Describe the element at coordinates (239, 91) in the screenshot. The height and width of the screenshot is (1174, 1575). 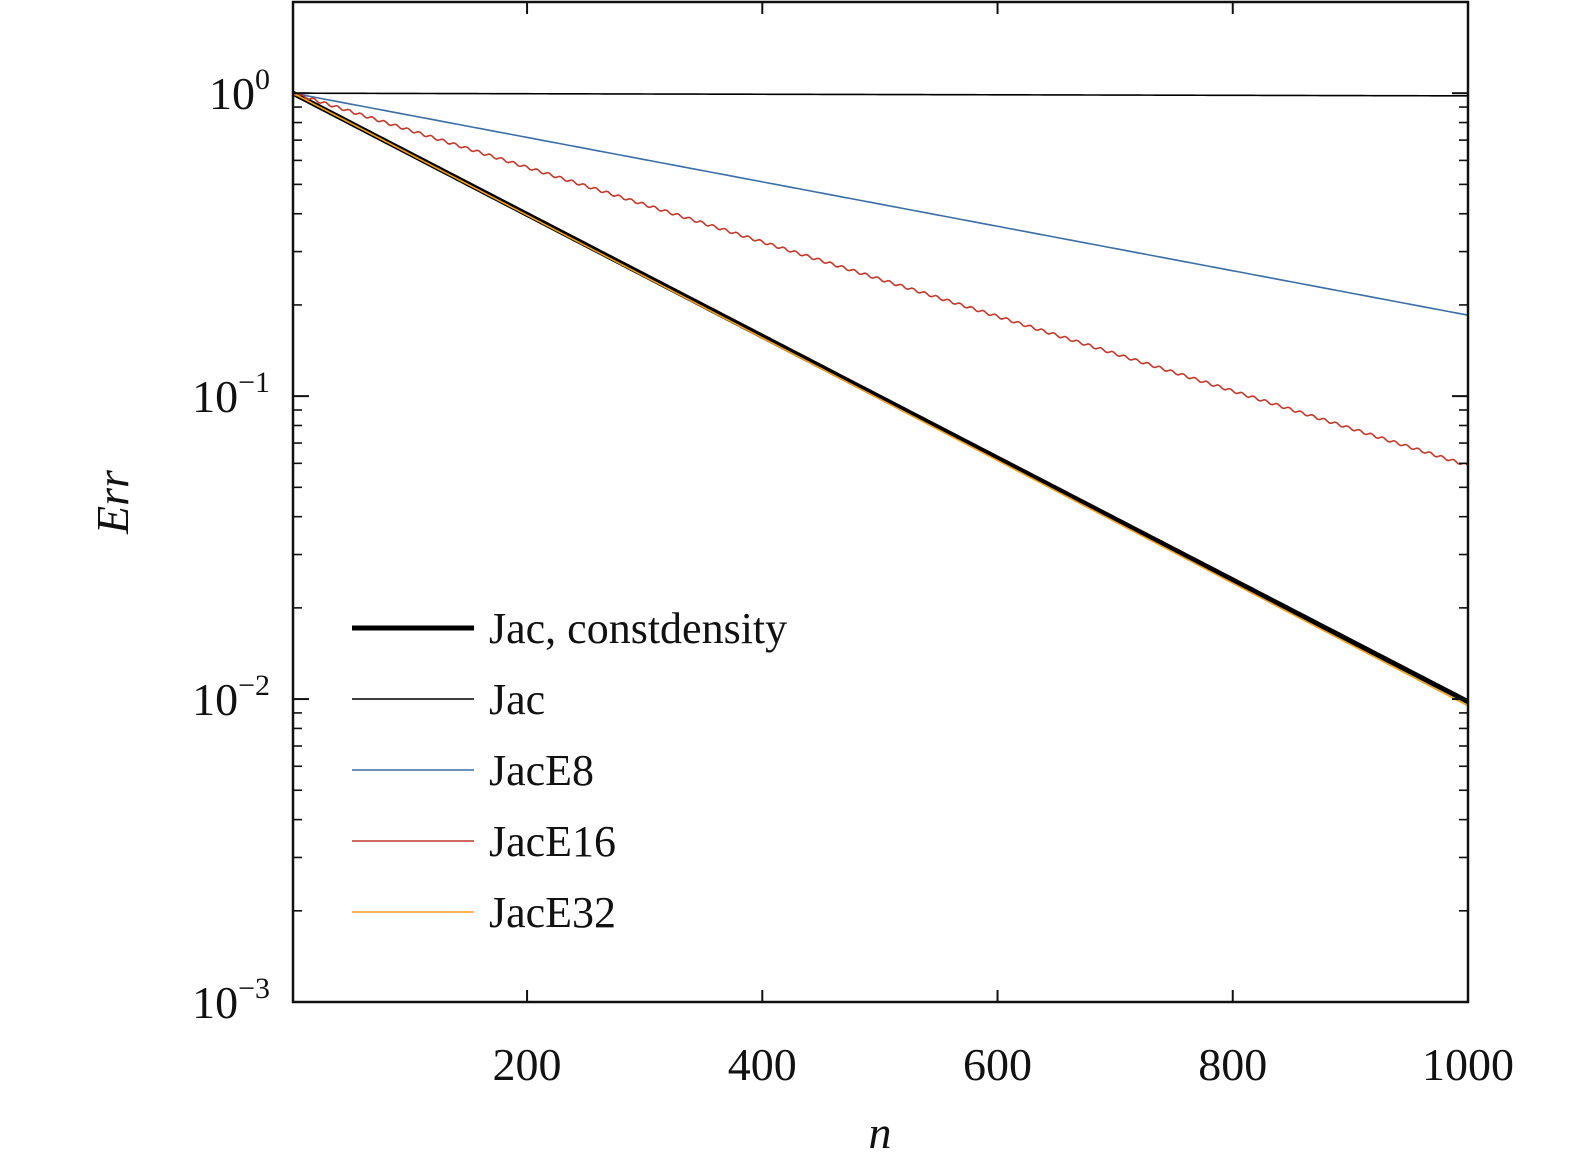
I see `y-tick-label: 10⁰` at that location.